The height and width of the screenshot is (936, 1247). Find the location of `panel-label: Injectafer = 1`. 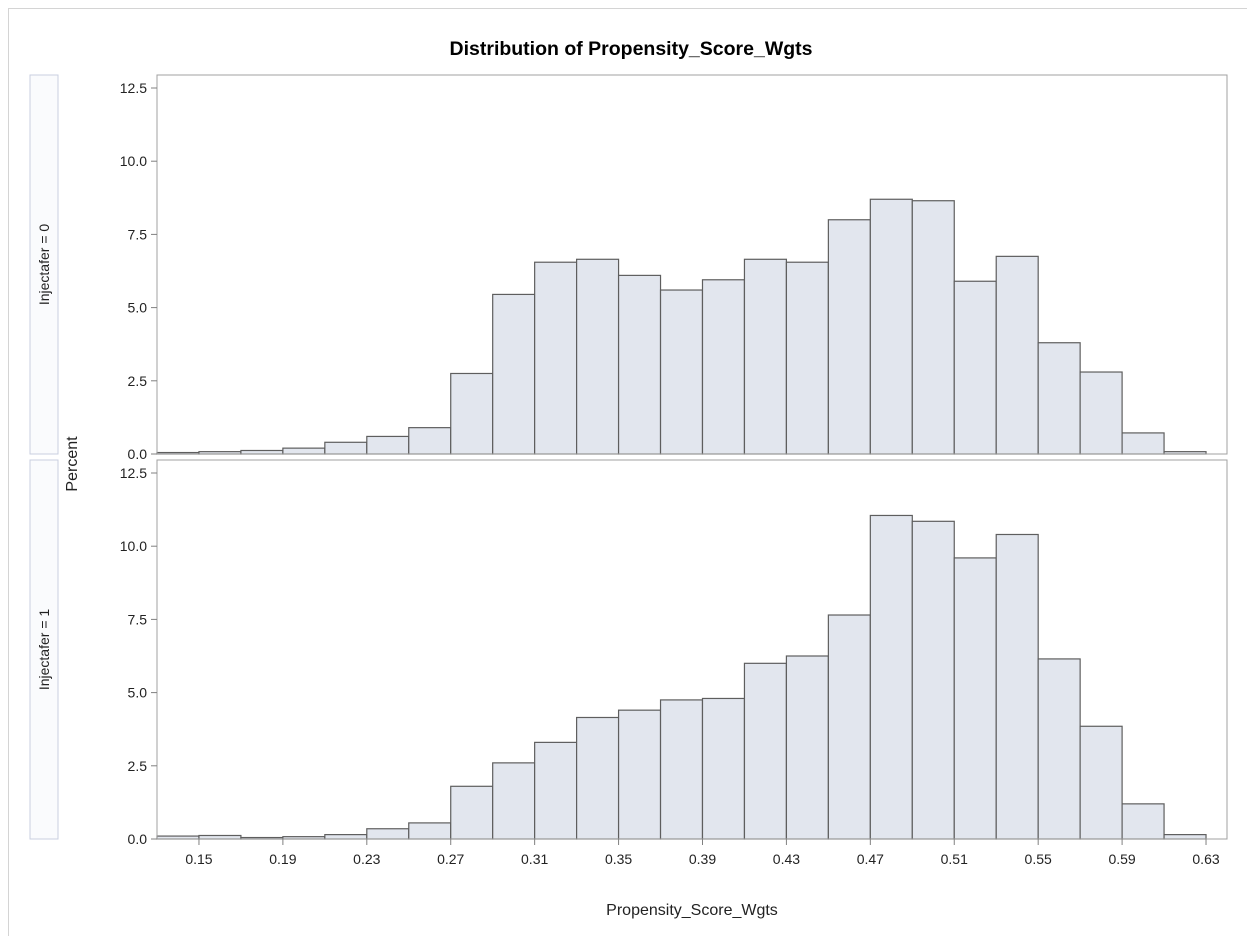

panel-label: Injectafer = 1 is located at coordinates (44, 650).